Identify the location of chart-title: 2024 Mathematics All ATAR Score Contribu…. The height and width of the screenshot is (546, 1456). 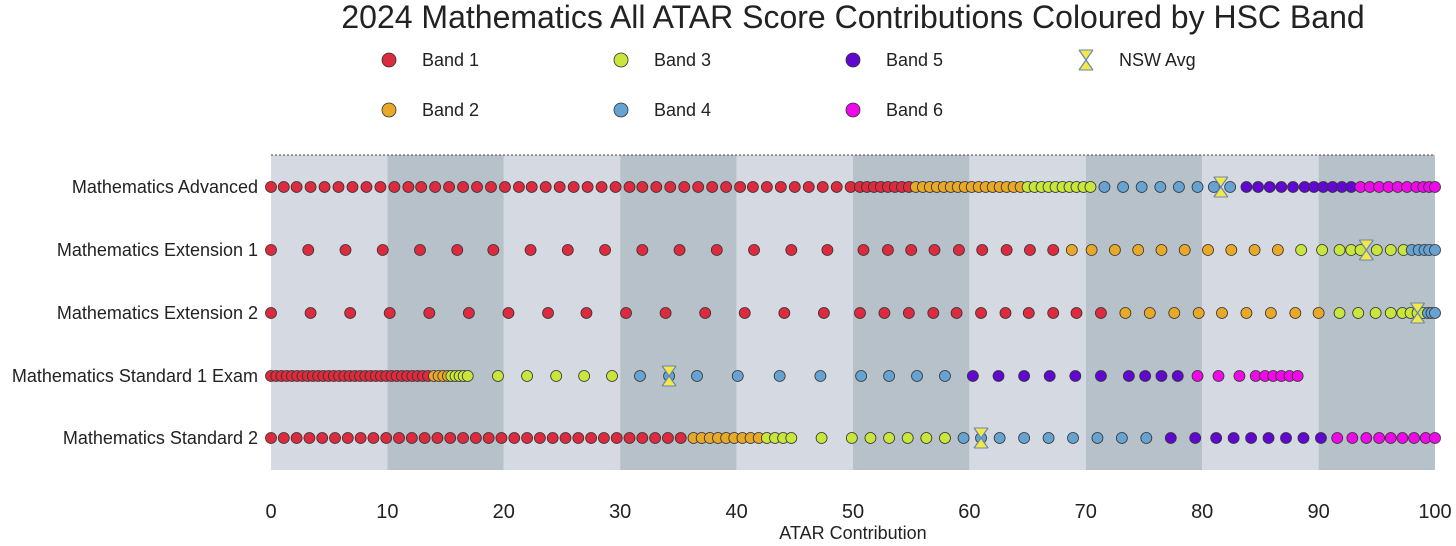
(852, 17).